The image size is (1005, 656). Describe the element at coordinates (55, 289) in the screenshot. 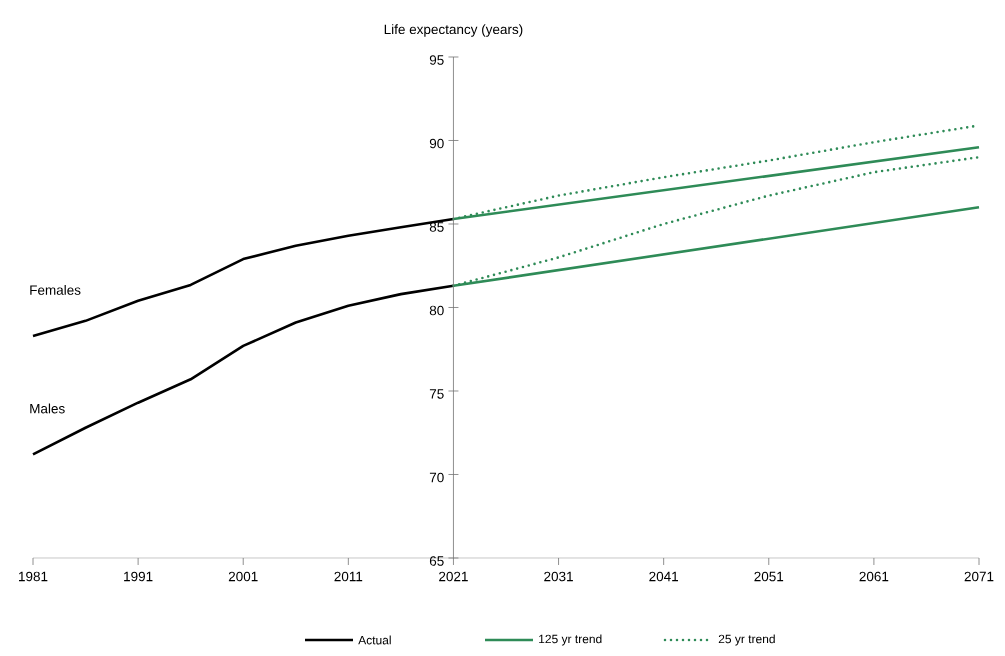

I see `annotation: Females` at that location.